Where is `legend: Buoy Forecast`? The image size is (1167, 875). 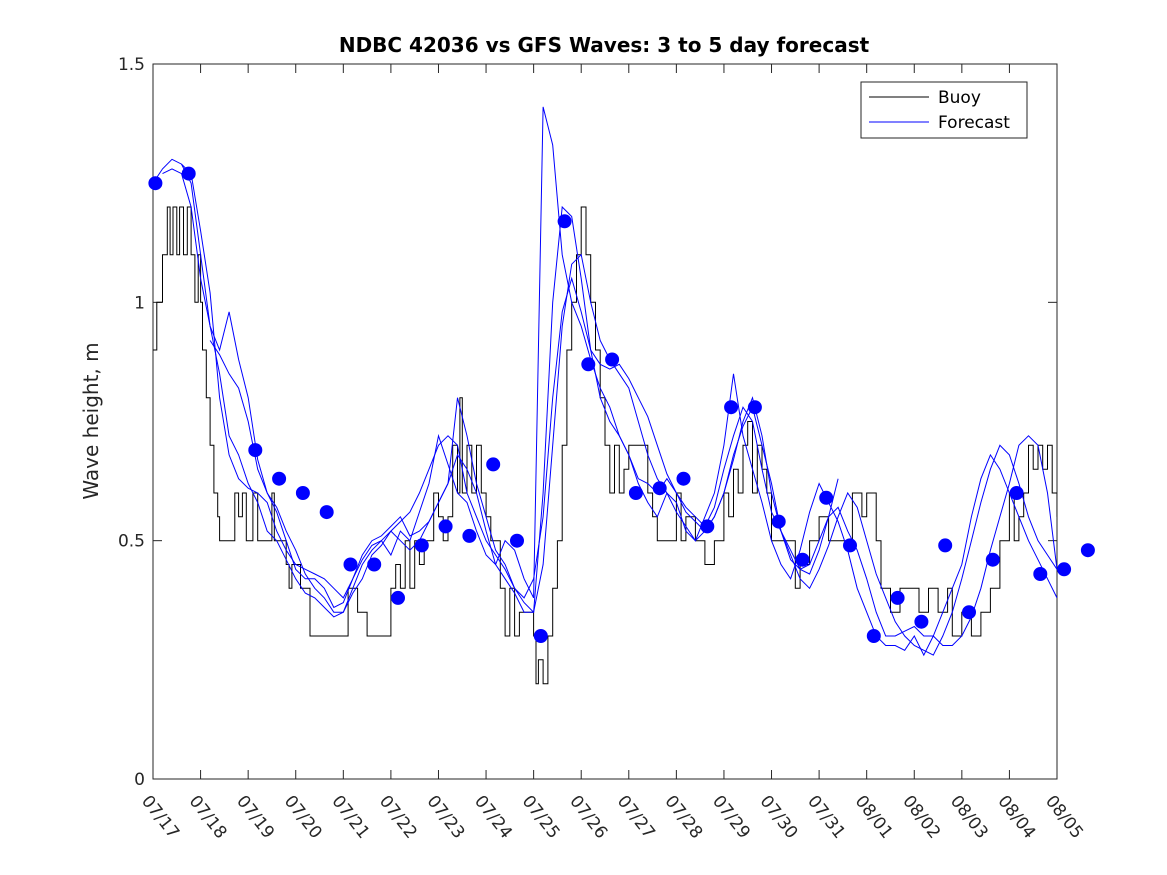 legend: Buoy Forecast is located at coordinates (944, 110).